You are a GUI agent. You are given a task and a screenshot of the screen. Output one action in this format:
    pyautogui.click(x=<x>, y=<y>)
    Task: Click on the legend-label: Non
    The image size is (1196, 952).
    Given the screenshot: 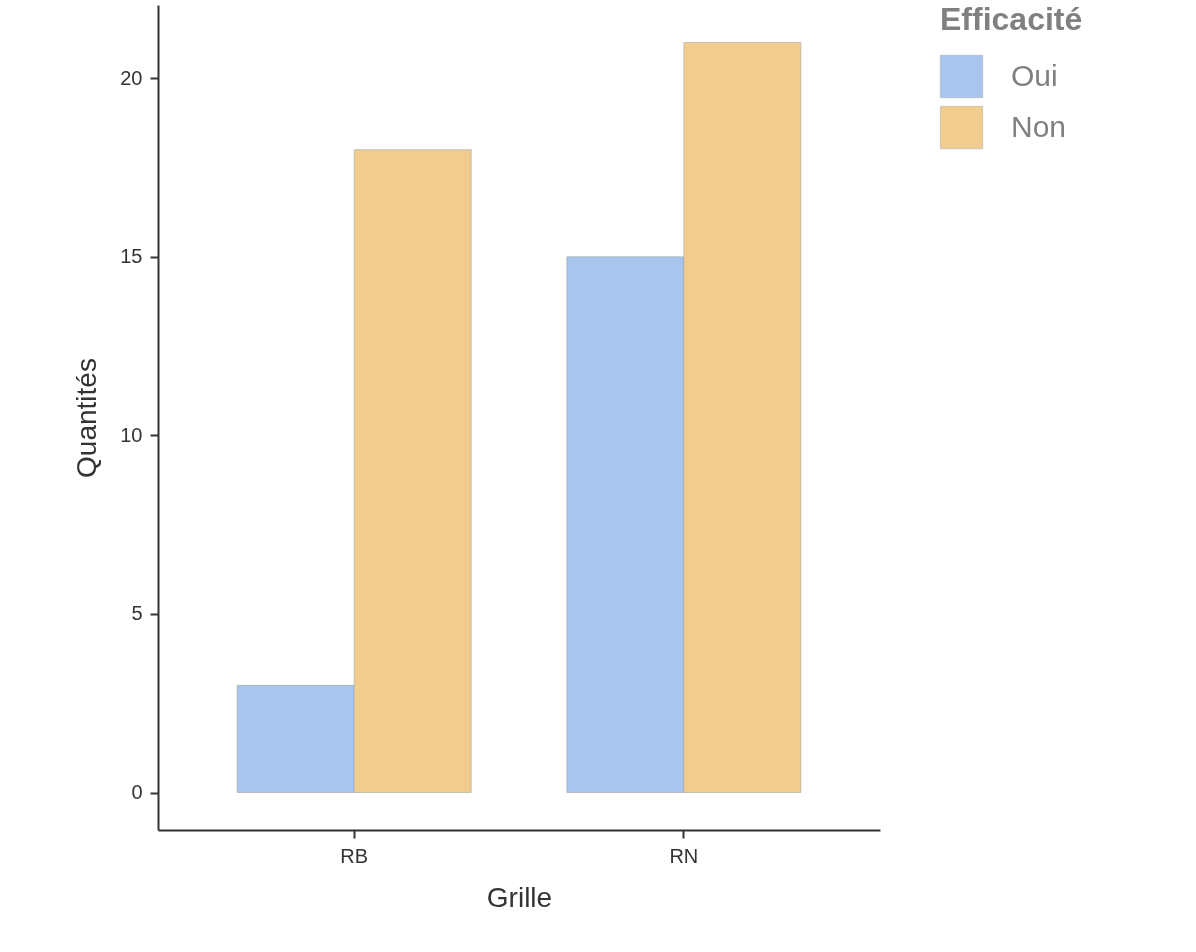 What is the action you would take?
    pyautogui.click(x=1039, y=126)
    